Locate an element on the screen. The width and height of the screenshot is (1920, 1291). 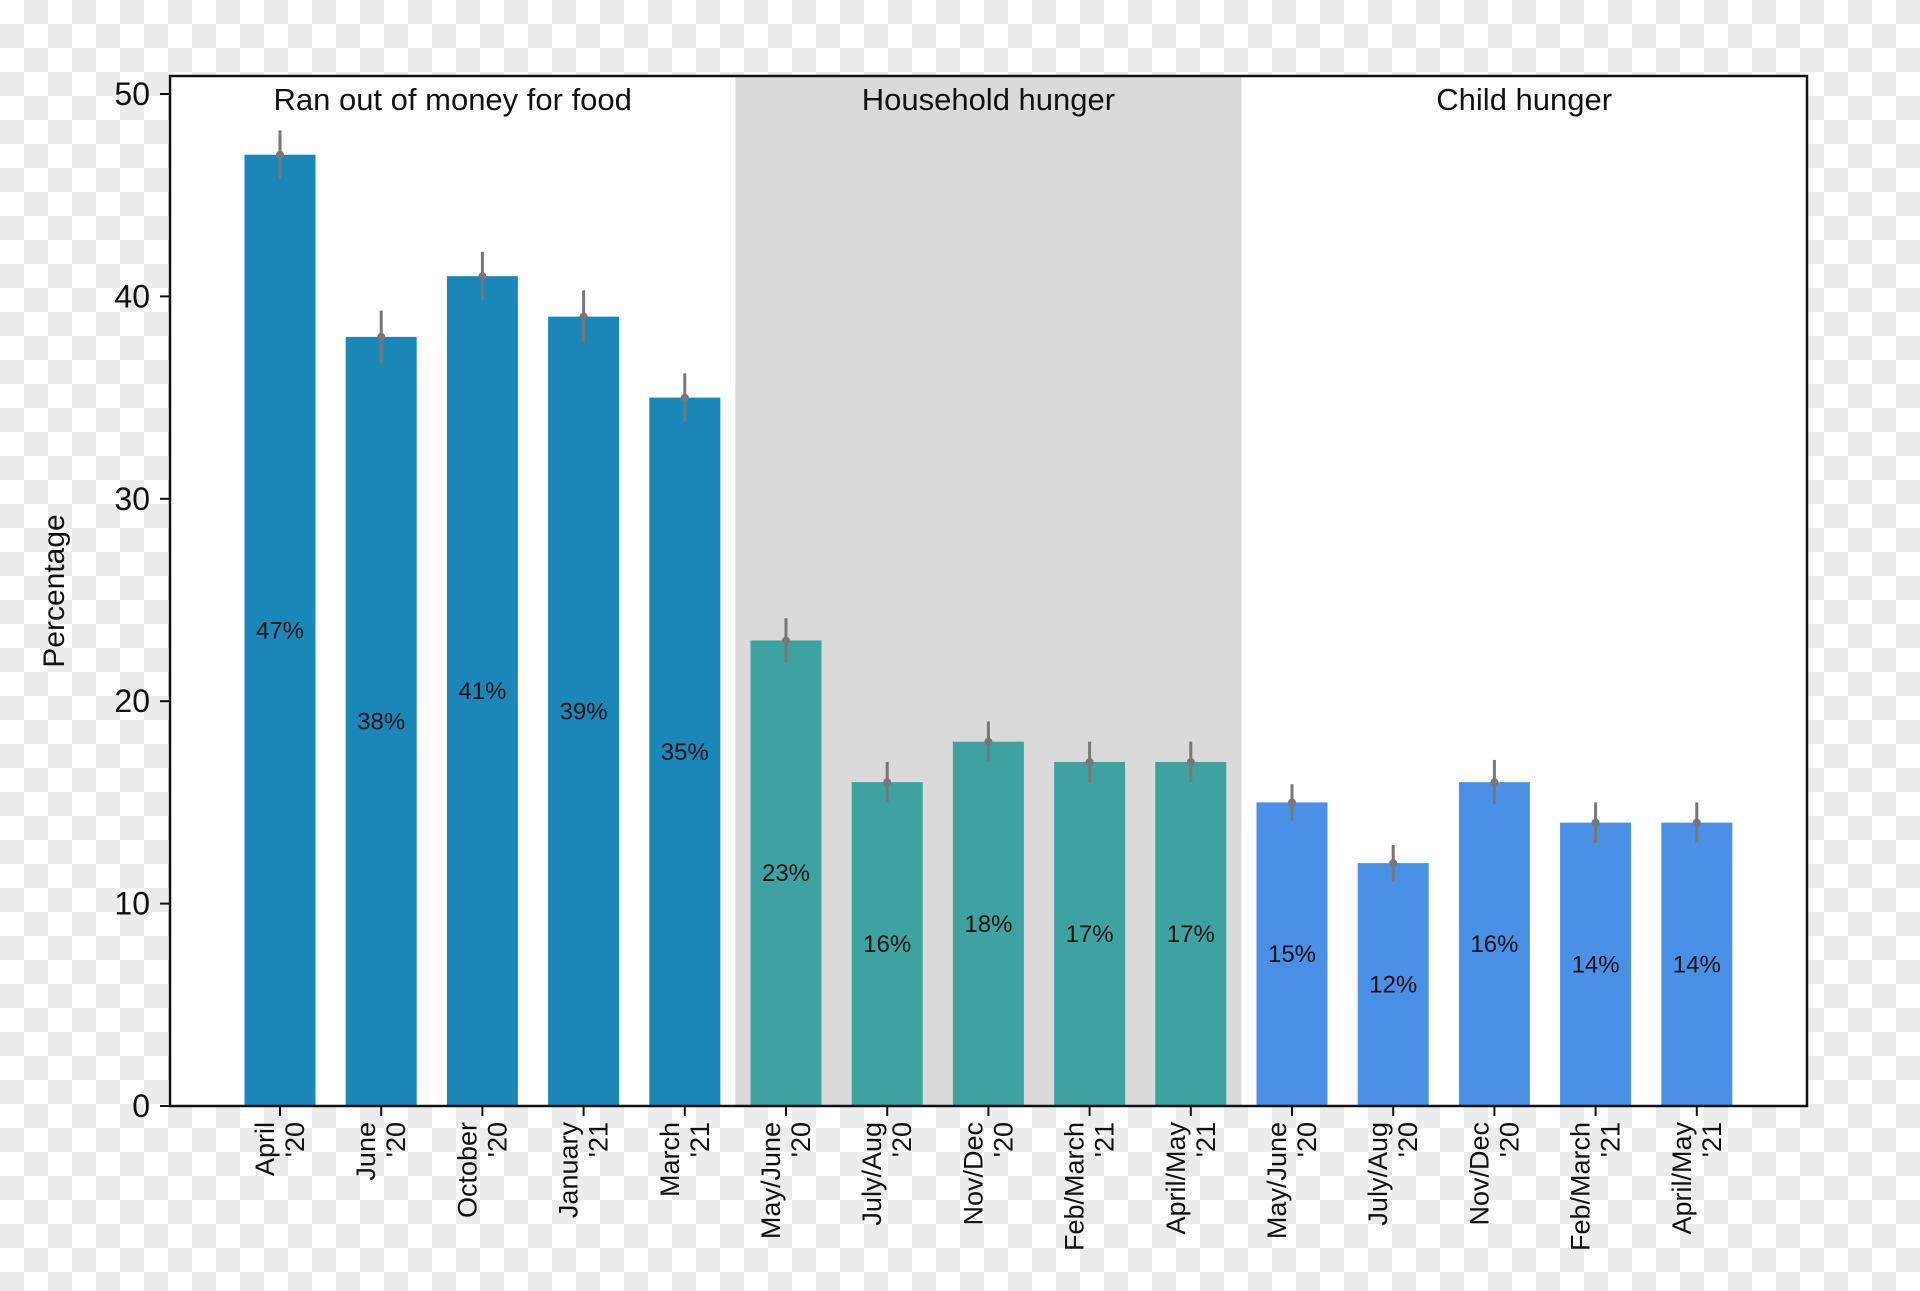
data-label: 35% is located at coordinates (685, 752).